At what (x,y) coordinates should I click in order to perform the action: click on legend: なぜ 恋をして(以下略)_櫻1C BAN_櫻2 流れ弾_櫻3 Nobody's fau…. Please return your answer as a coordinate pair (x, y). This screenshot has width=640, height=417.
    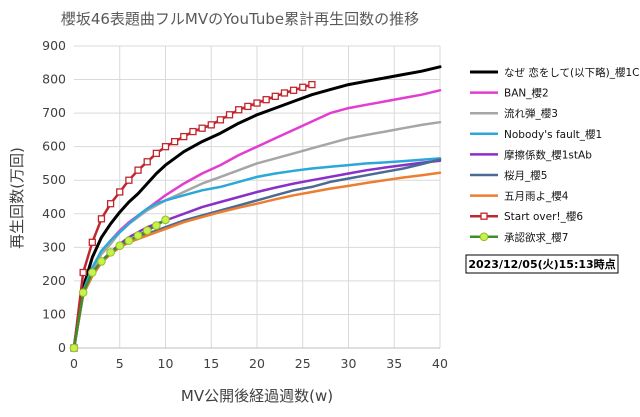
    Looking at the image, I should click on (554, 155).